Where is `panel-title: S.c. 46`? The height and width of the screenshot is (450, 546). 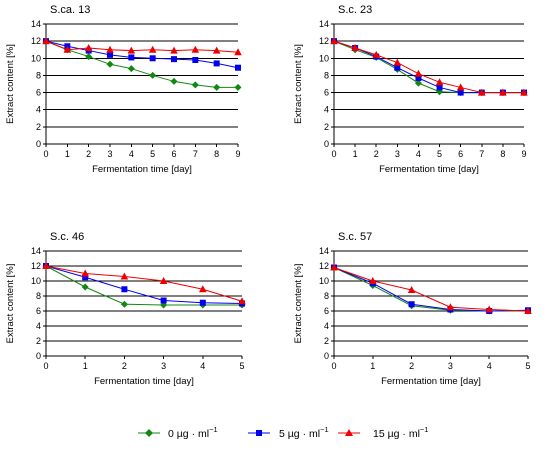
panel-title: S.c. 46 is located at coordinates (67, 237).